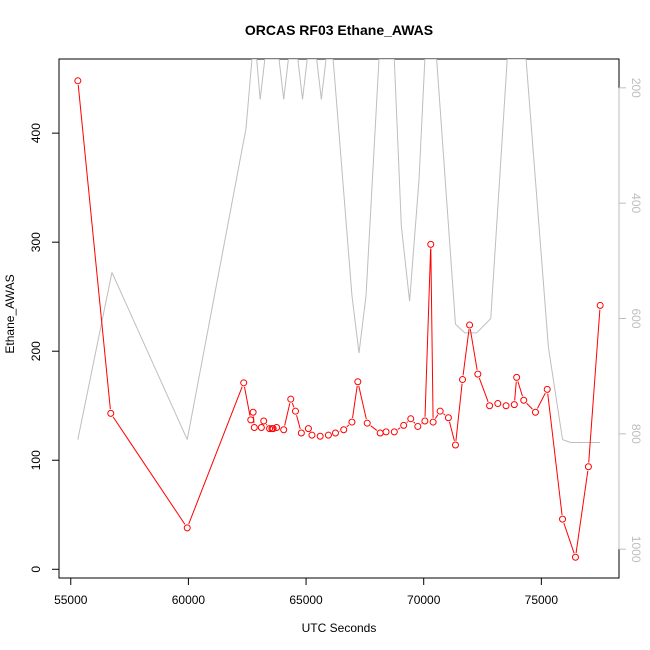  Describe the element at coordinates (339, 30) in the screenshot. I see `chart-title: ORCAS RF03 Ethane_AWAS` at that location.